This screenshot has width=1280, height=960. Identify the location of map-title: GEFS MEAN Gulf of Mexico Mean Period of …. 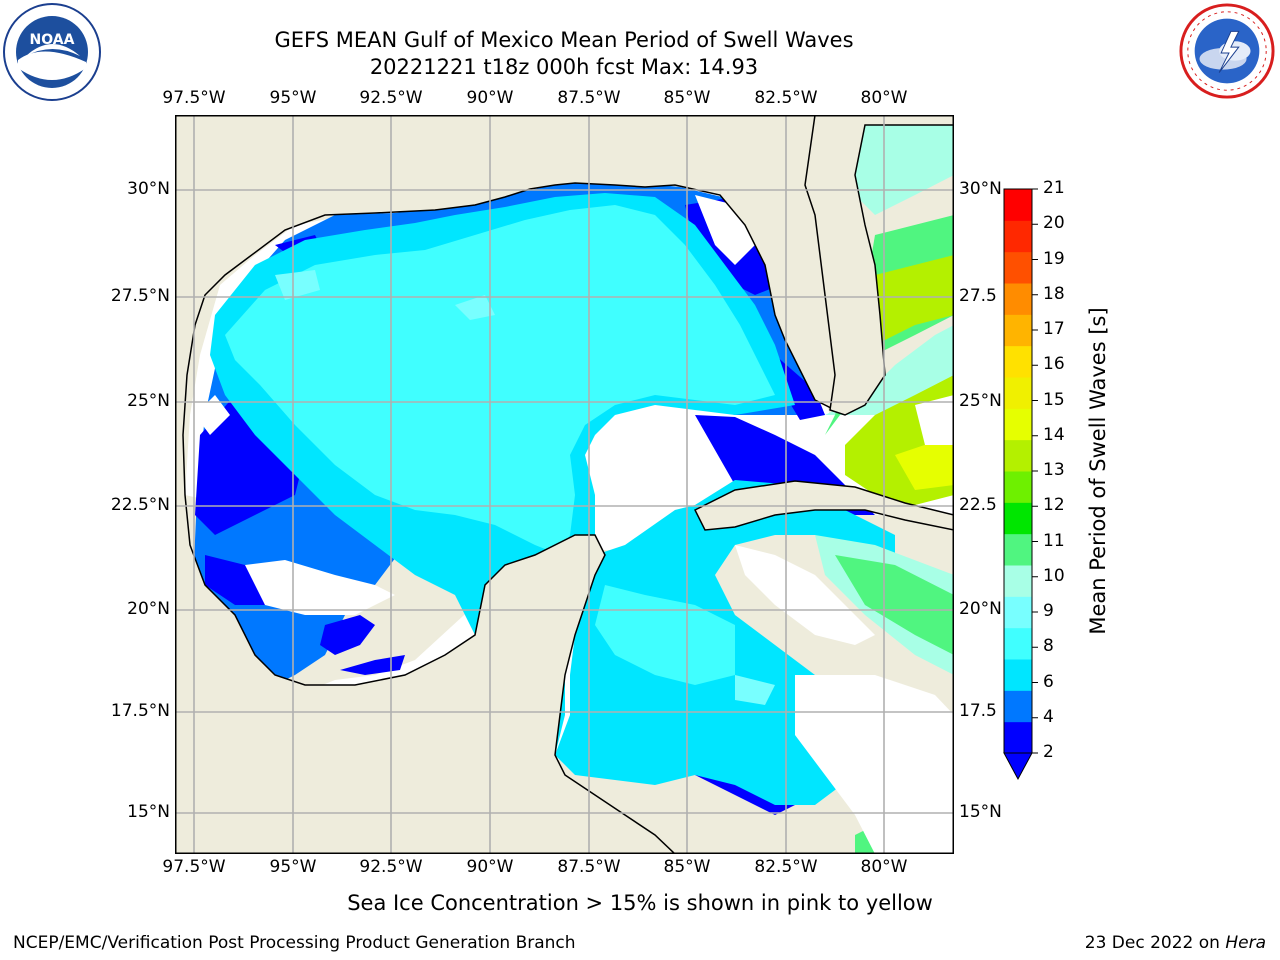
(564, 40).